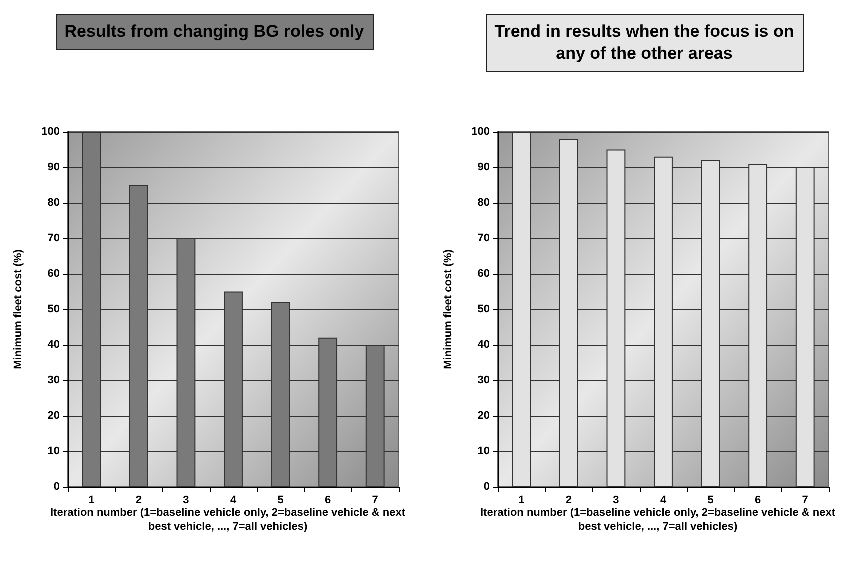  What do you see at coordinates (645, 43) in the screenshot?
I see `chart-title: Trend in results when the focus is on any of the other areas` at bounding box center [645, 43].